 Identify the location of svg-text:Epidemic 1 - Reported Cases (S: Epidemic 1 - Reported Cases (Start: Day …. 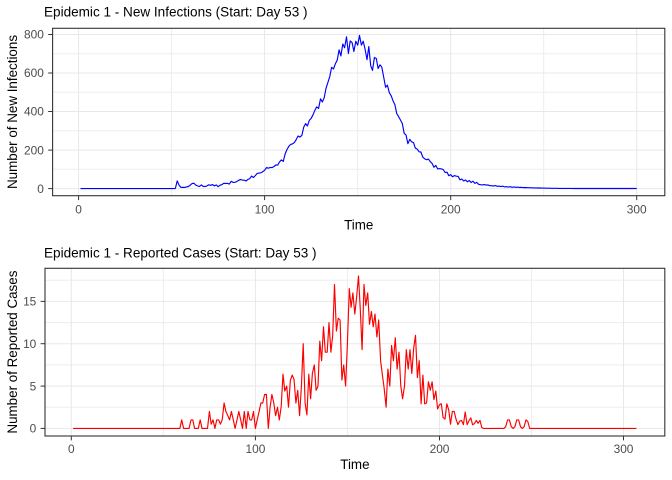
(180, 253).